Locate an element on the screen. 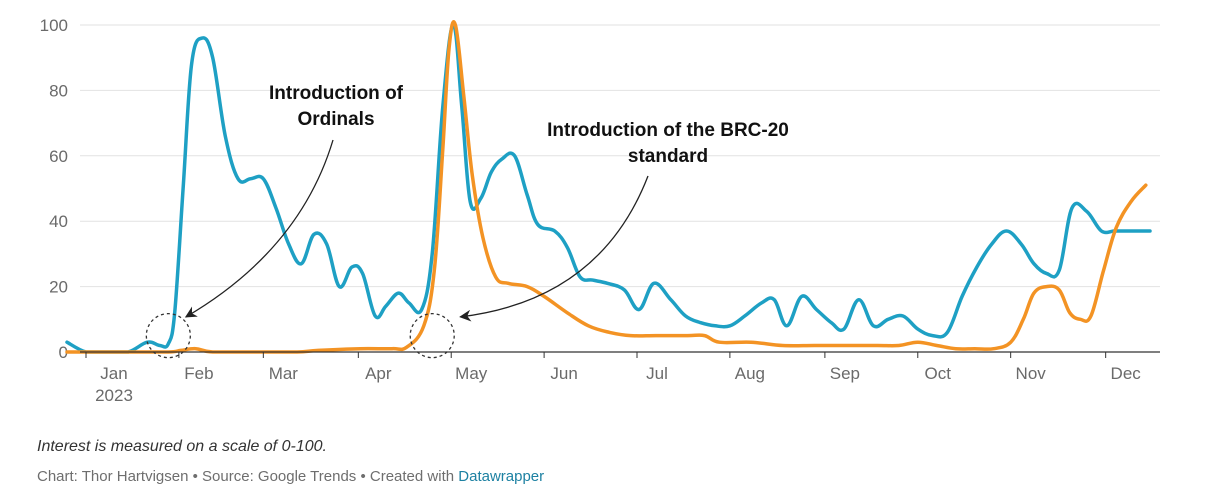 The image size is (1224, 502). x-tick-label: Sep is located at coordinates (845, 373).